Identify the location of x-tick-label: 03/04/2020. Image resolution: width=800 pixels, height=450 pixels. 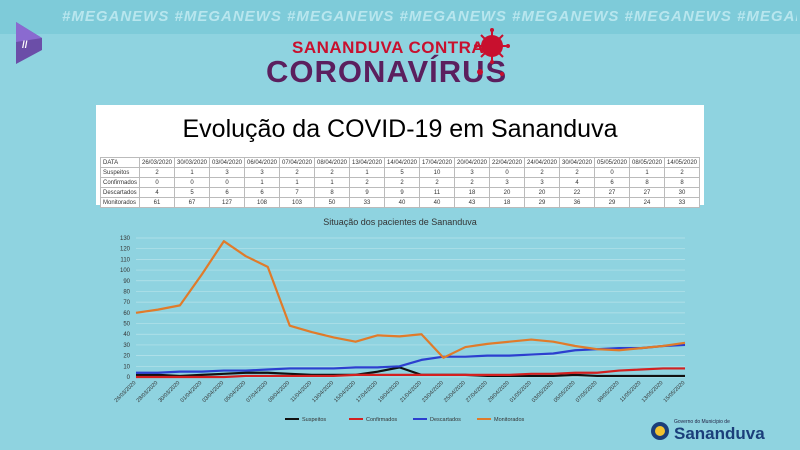
(214, 392).